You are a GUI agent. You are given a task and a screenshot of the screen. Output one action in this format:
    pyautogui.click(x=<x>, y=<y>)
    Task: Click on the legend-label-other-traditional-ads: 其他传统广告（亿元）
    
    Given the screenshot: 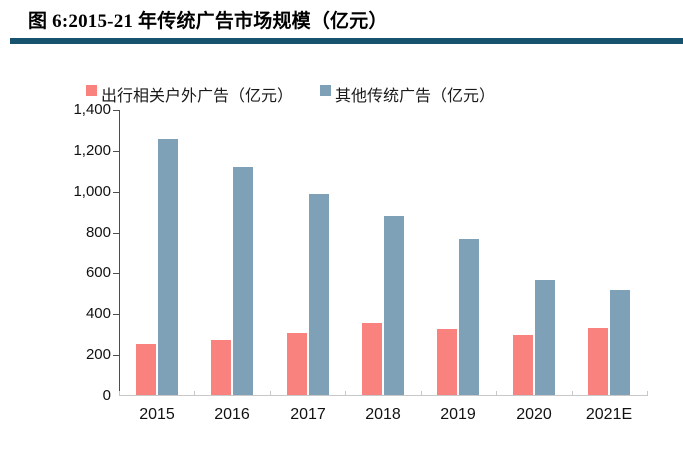 What is the action you would take?
    pyautogui.click(x=415, y=96)
    